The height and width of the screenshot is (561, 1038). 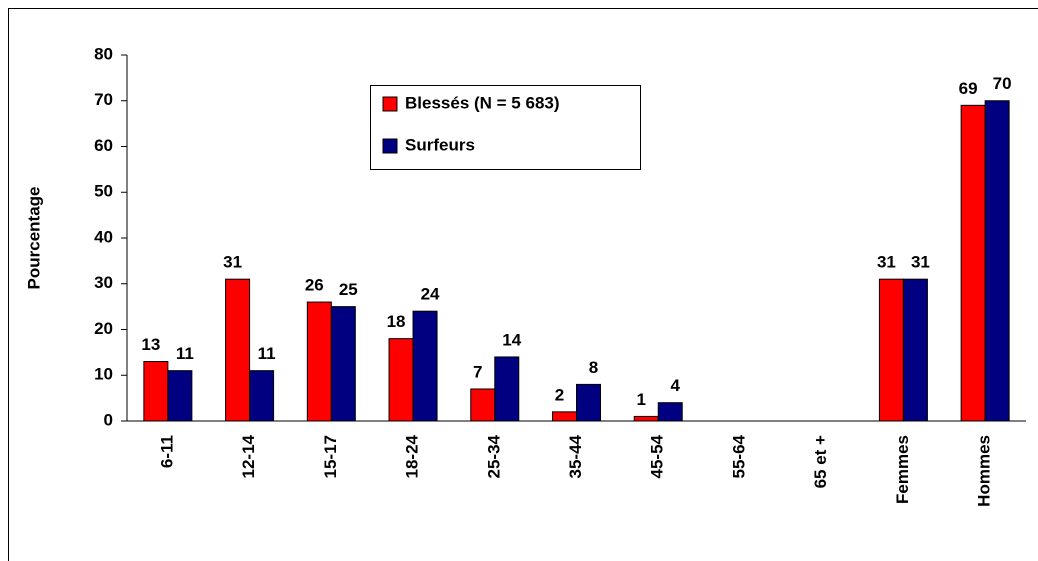 I want to click on x-tick-label: Hommes, so click(x=984, y=471).